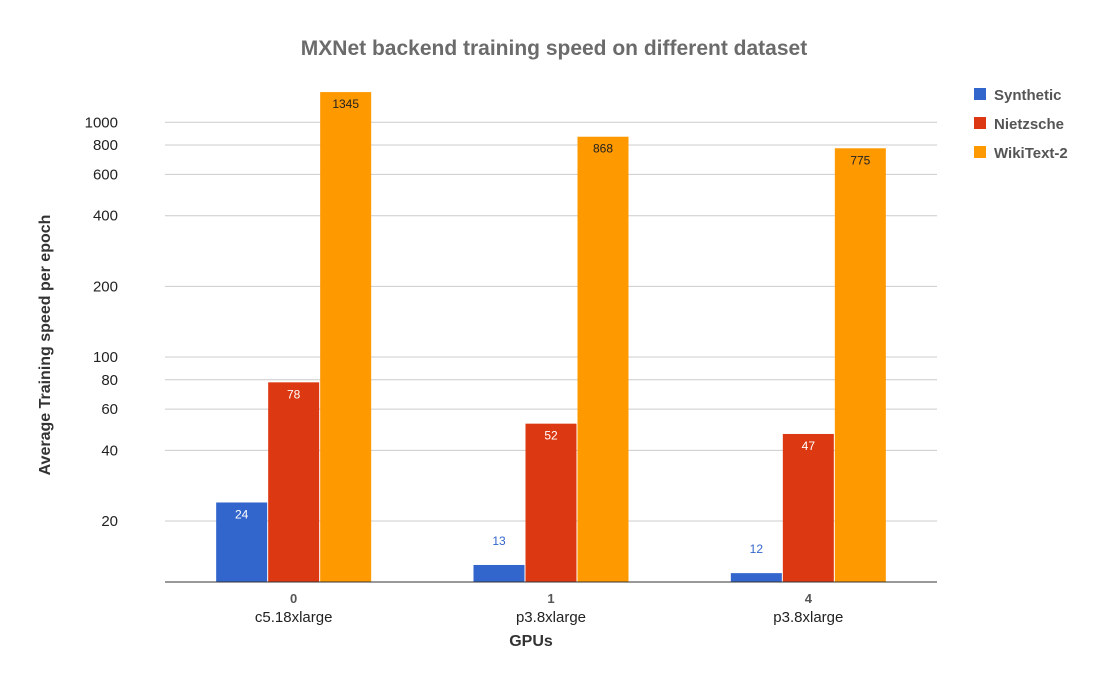 The height and width of the screenshot is (684, 1107). What do you see at coordinates (1031, 153) in the screenshot?
I see `legend-label: WikiText-2` at bounding box center [1031, 153].